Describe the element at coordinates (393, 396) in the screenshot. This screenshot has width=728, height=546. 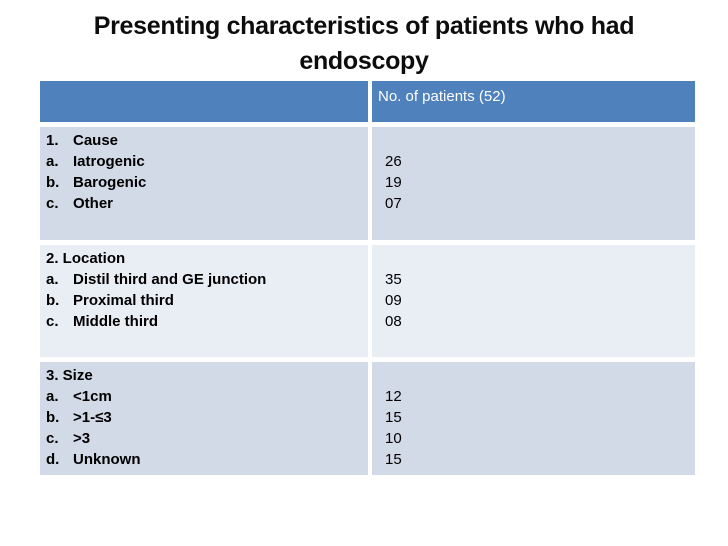
I see `value-line: 12` at that location.